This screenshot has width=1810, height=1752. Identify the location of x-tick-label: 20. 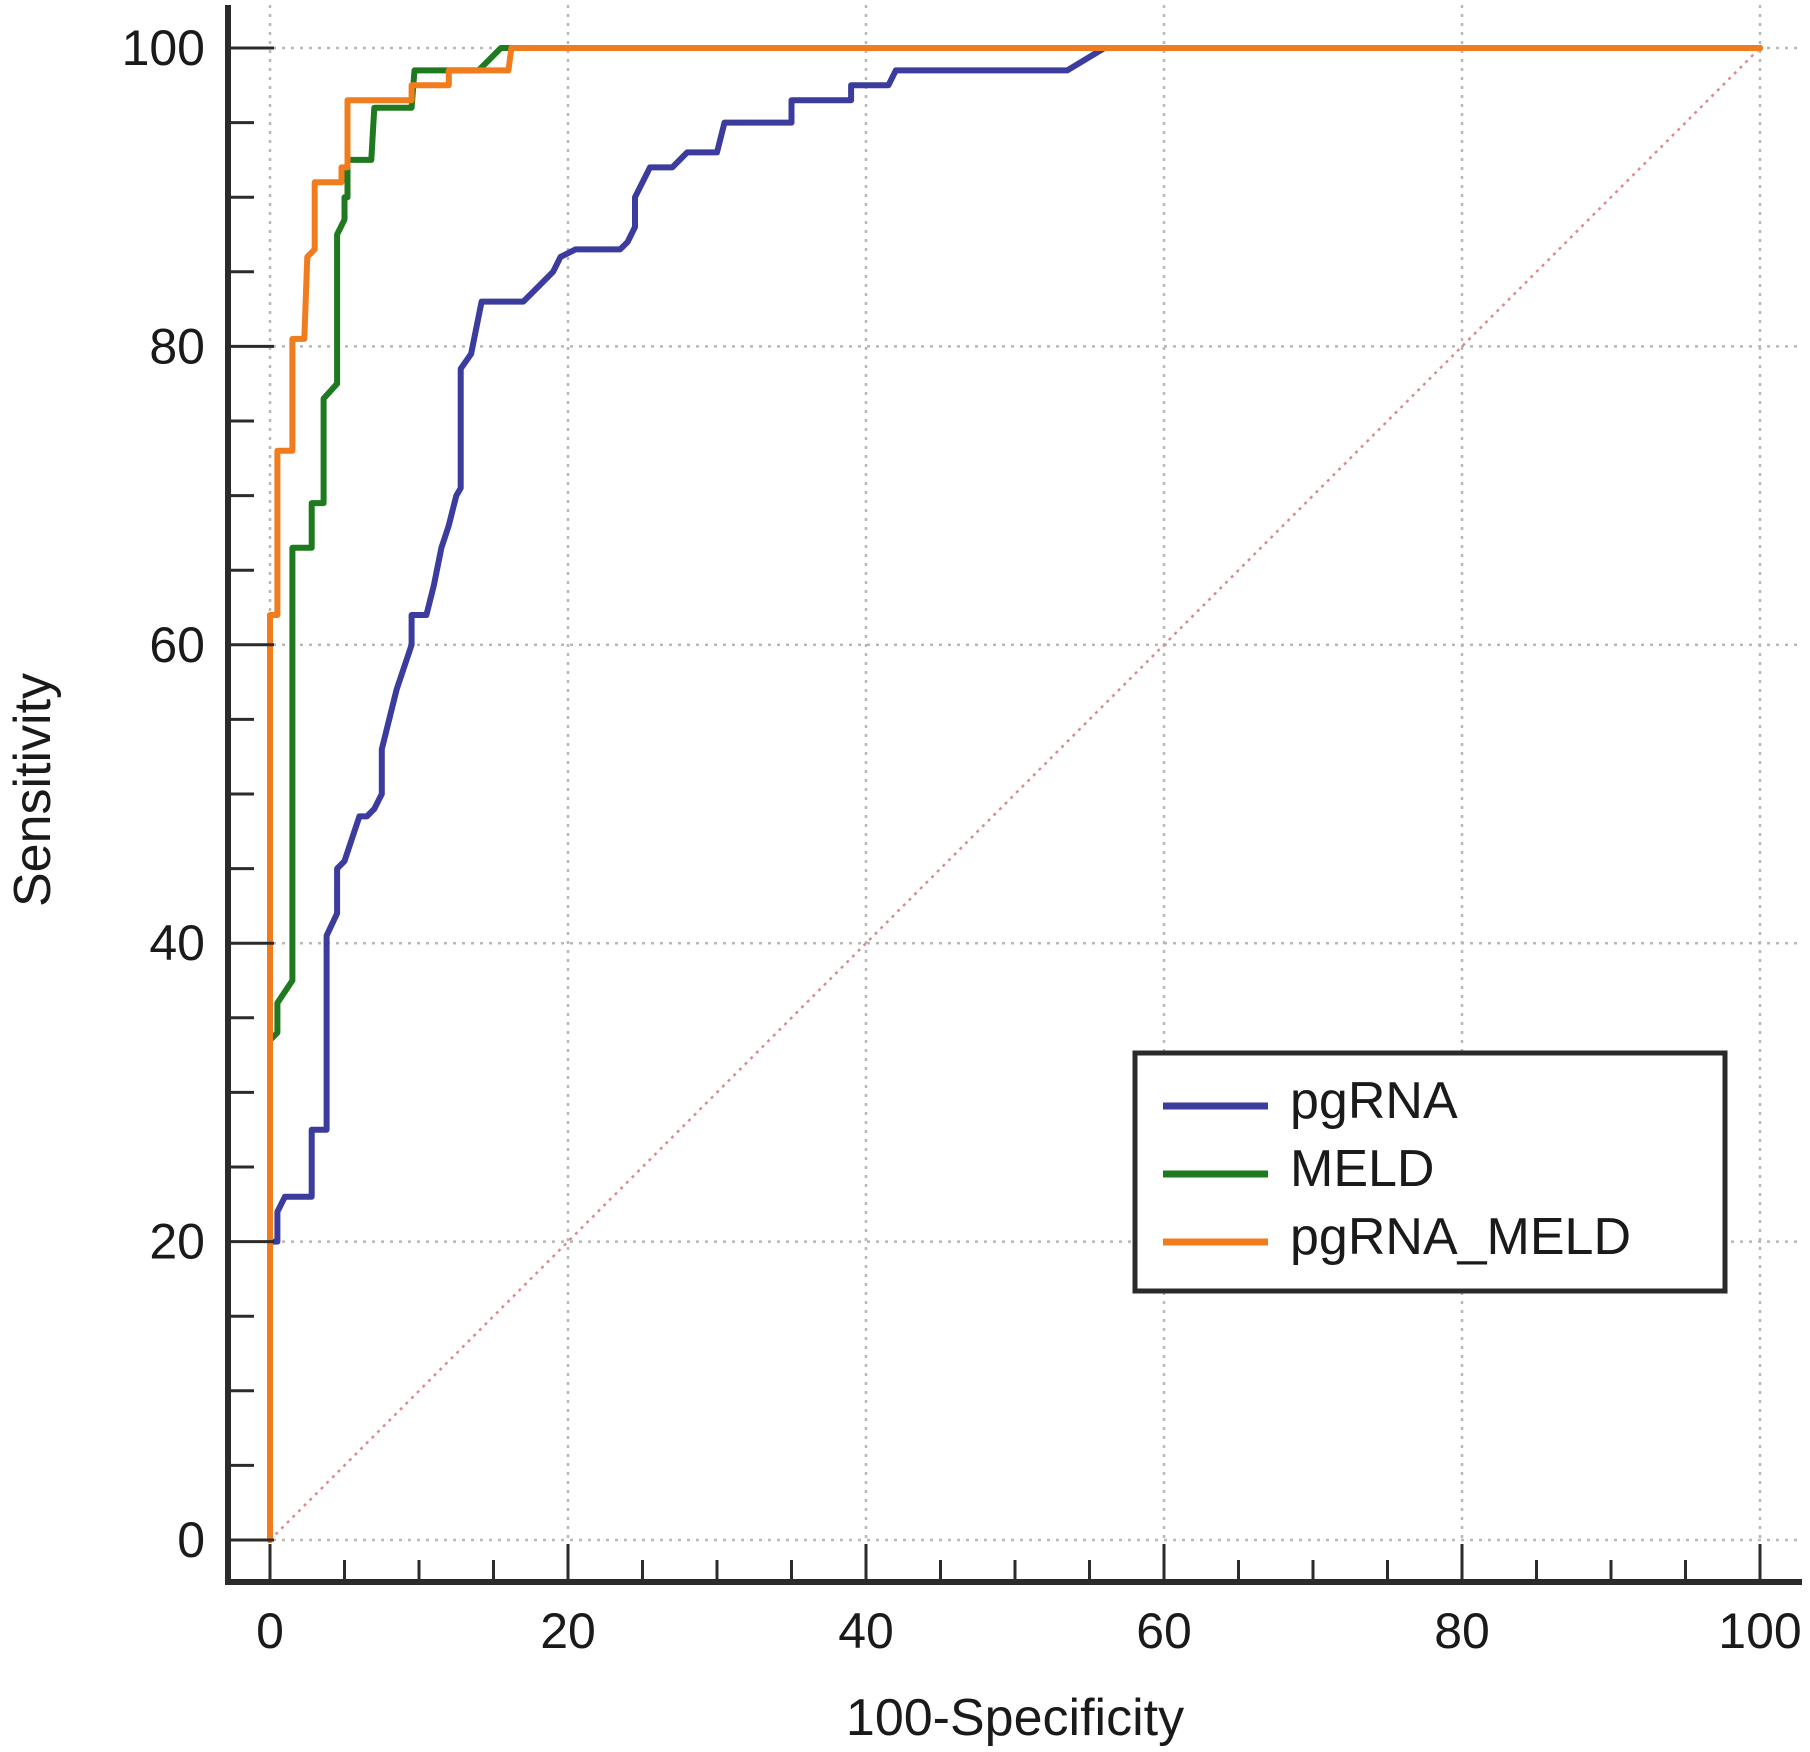
(568, 1631).